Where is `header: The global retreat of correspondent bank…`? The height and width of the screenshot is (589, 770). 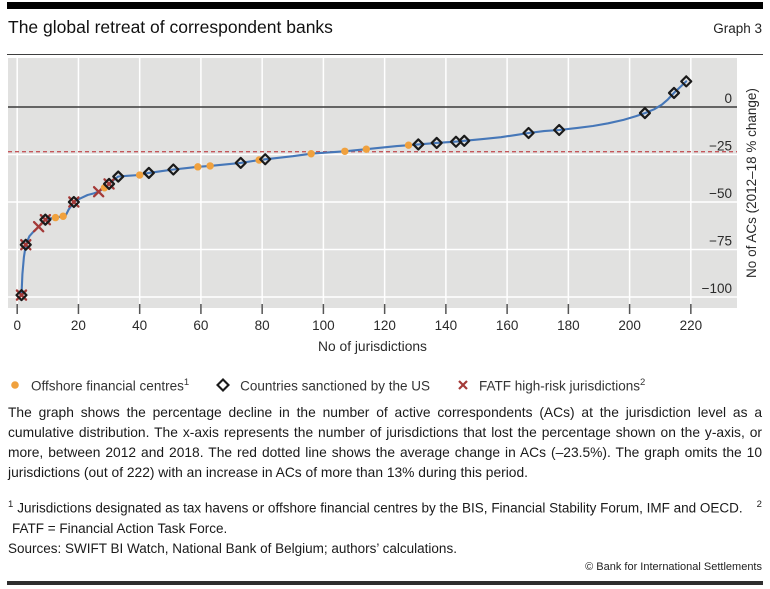 header: The global retreat of correspondent bank… is located at coordinates (385, 27).